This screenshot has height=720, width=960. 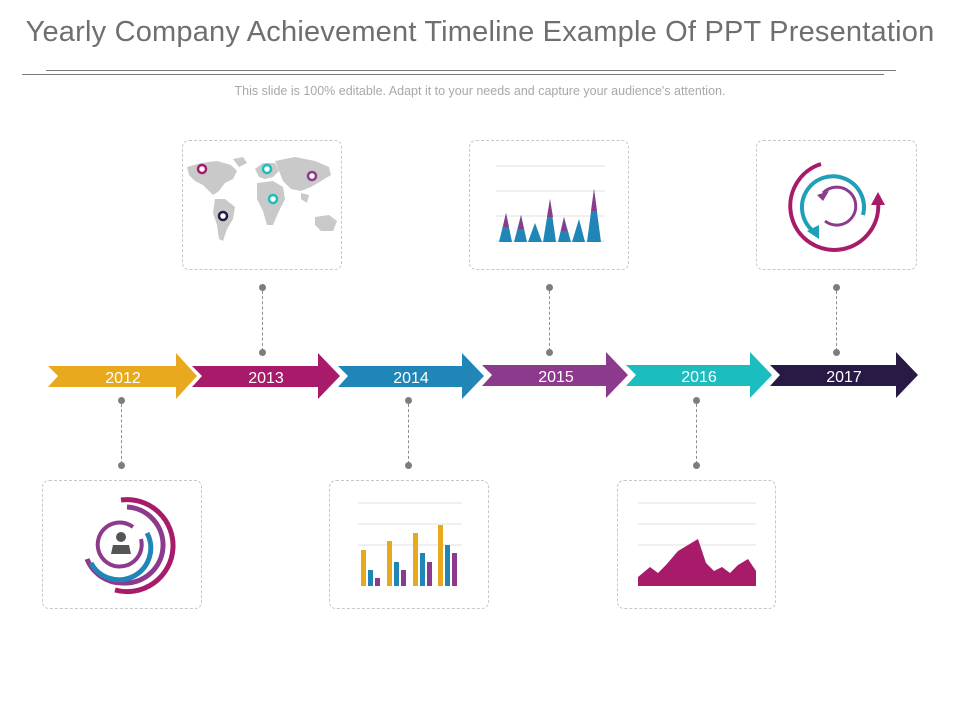 What do you see at coordinates (408, 465) in the screenshot?
I see `connector-dot-2014-bottom` at bounding box center [408, 465].